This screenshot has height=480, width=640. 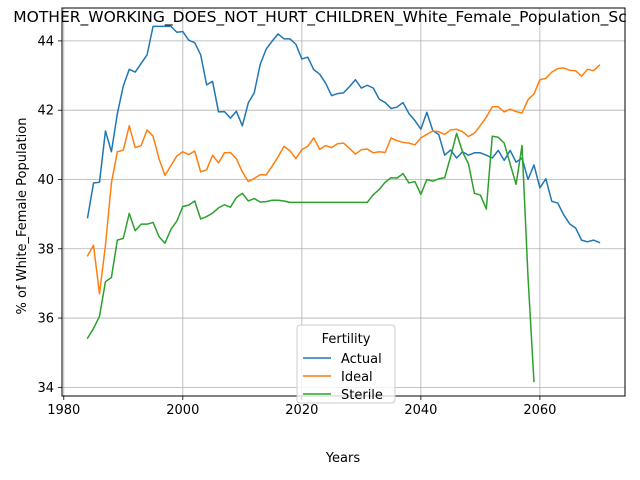 I want to click on legend-box, so click(x=346, y=364).